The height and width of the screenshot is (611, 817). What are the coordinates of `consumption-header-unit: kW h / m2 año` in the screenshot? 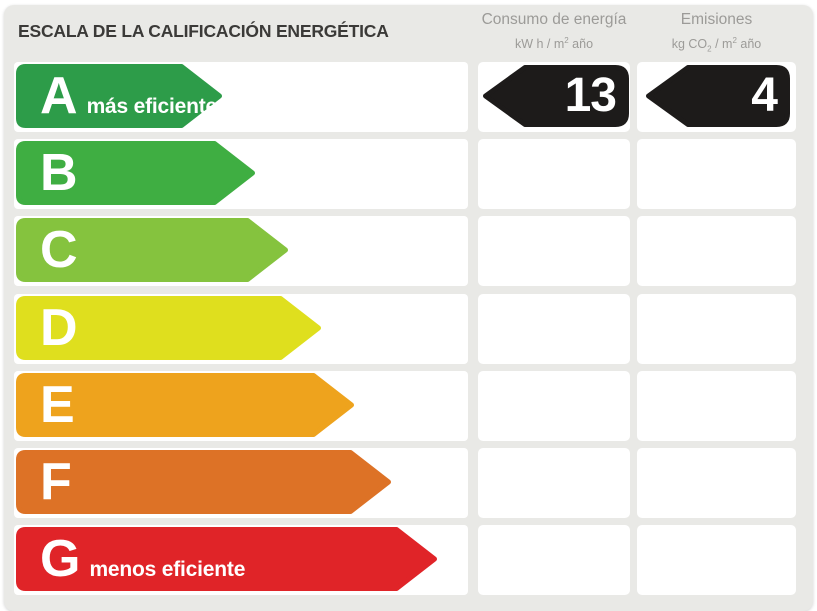 It's located at (554, 42).